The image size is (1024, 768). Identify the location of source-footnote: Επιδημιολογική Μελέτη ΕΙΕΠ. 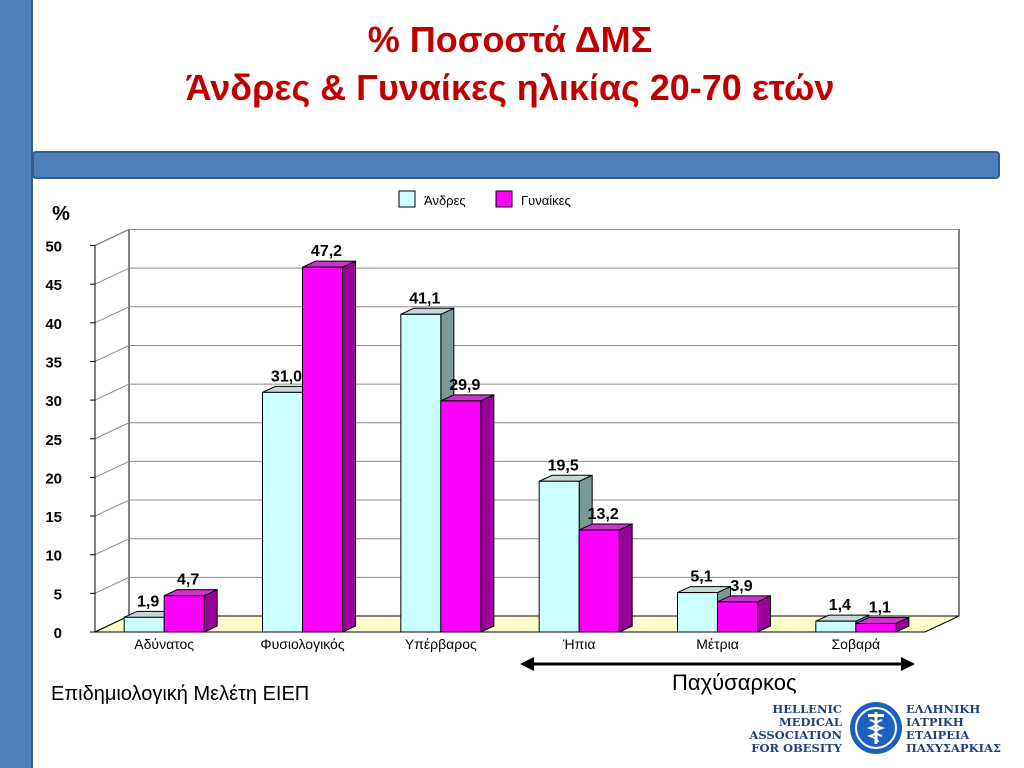
(180, 694).